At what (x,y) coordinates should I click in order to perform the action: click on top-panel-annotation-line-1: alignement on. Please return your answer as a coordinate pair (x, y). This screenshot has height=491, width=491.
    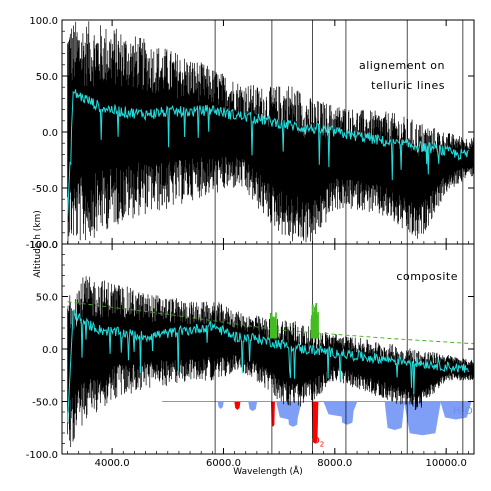
    Looking at the image, I should click on (402, 65).